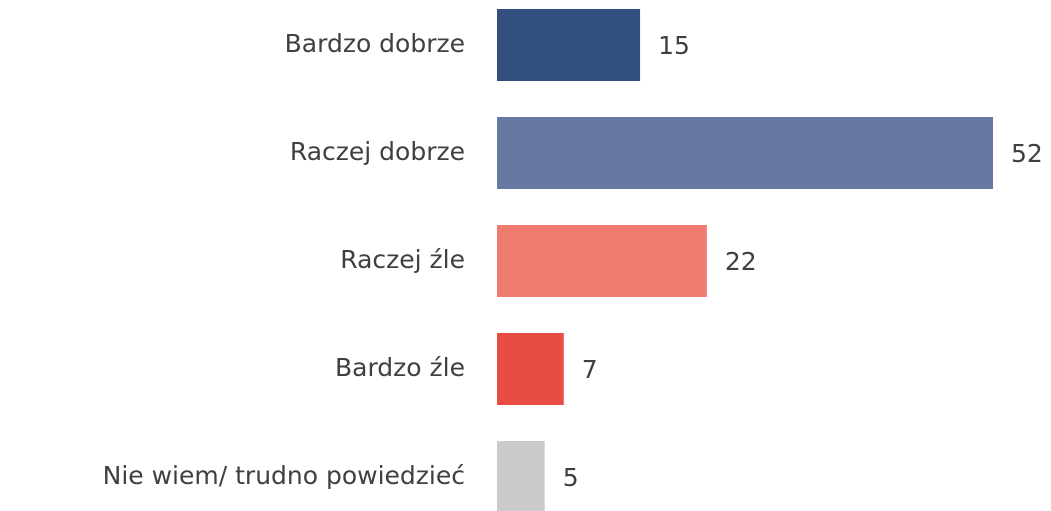 Image resolution: width=1051 pixels, height=511 pixels. What do you see at coordinates (400, 367) in the screenshot?
I see `category-label: Bardzo źle` at bounding box center [400, 367].